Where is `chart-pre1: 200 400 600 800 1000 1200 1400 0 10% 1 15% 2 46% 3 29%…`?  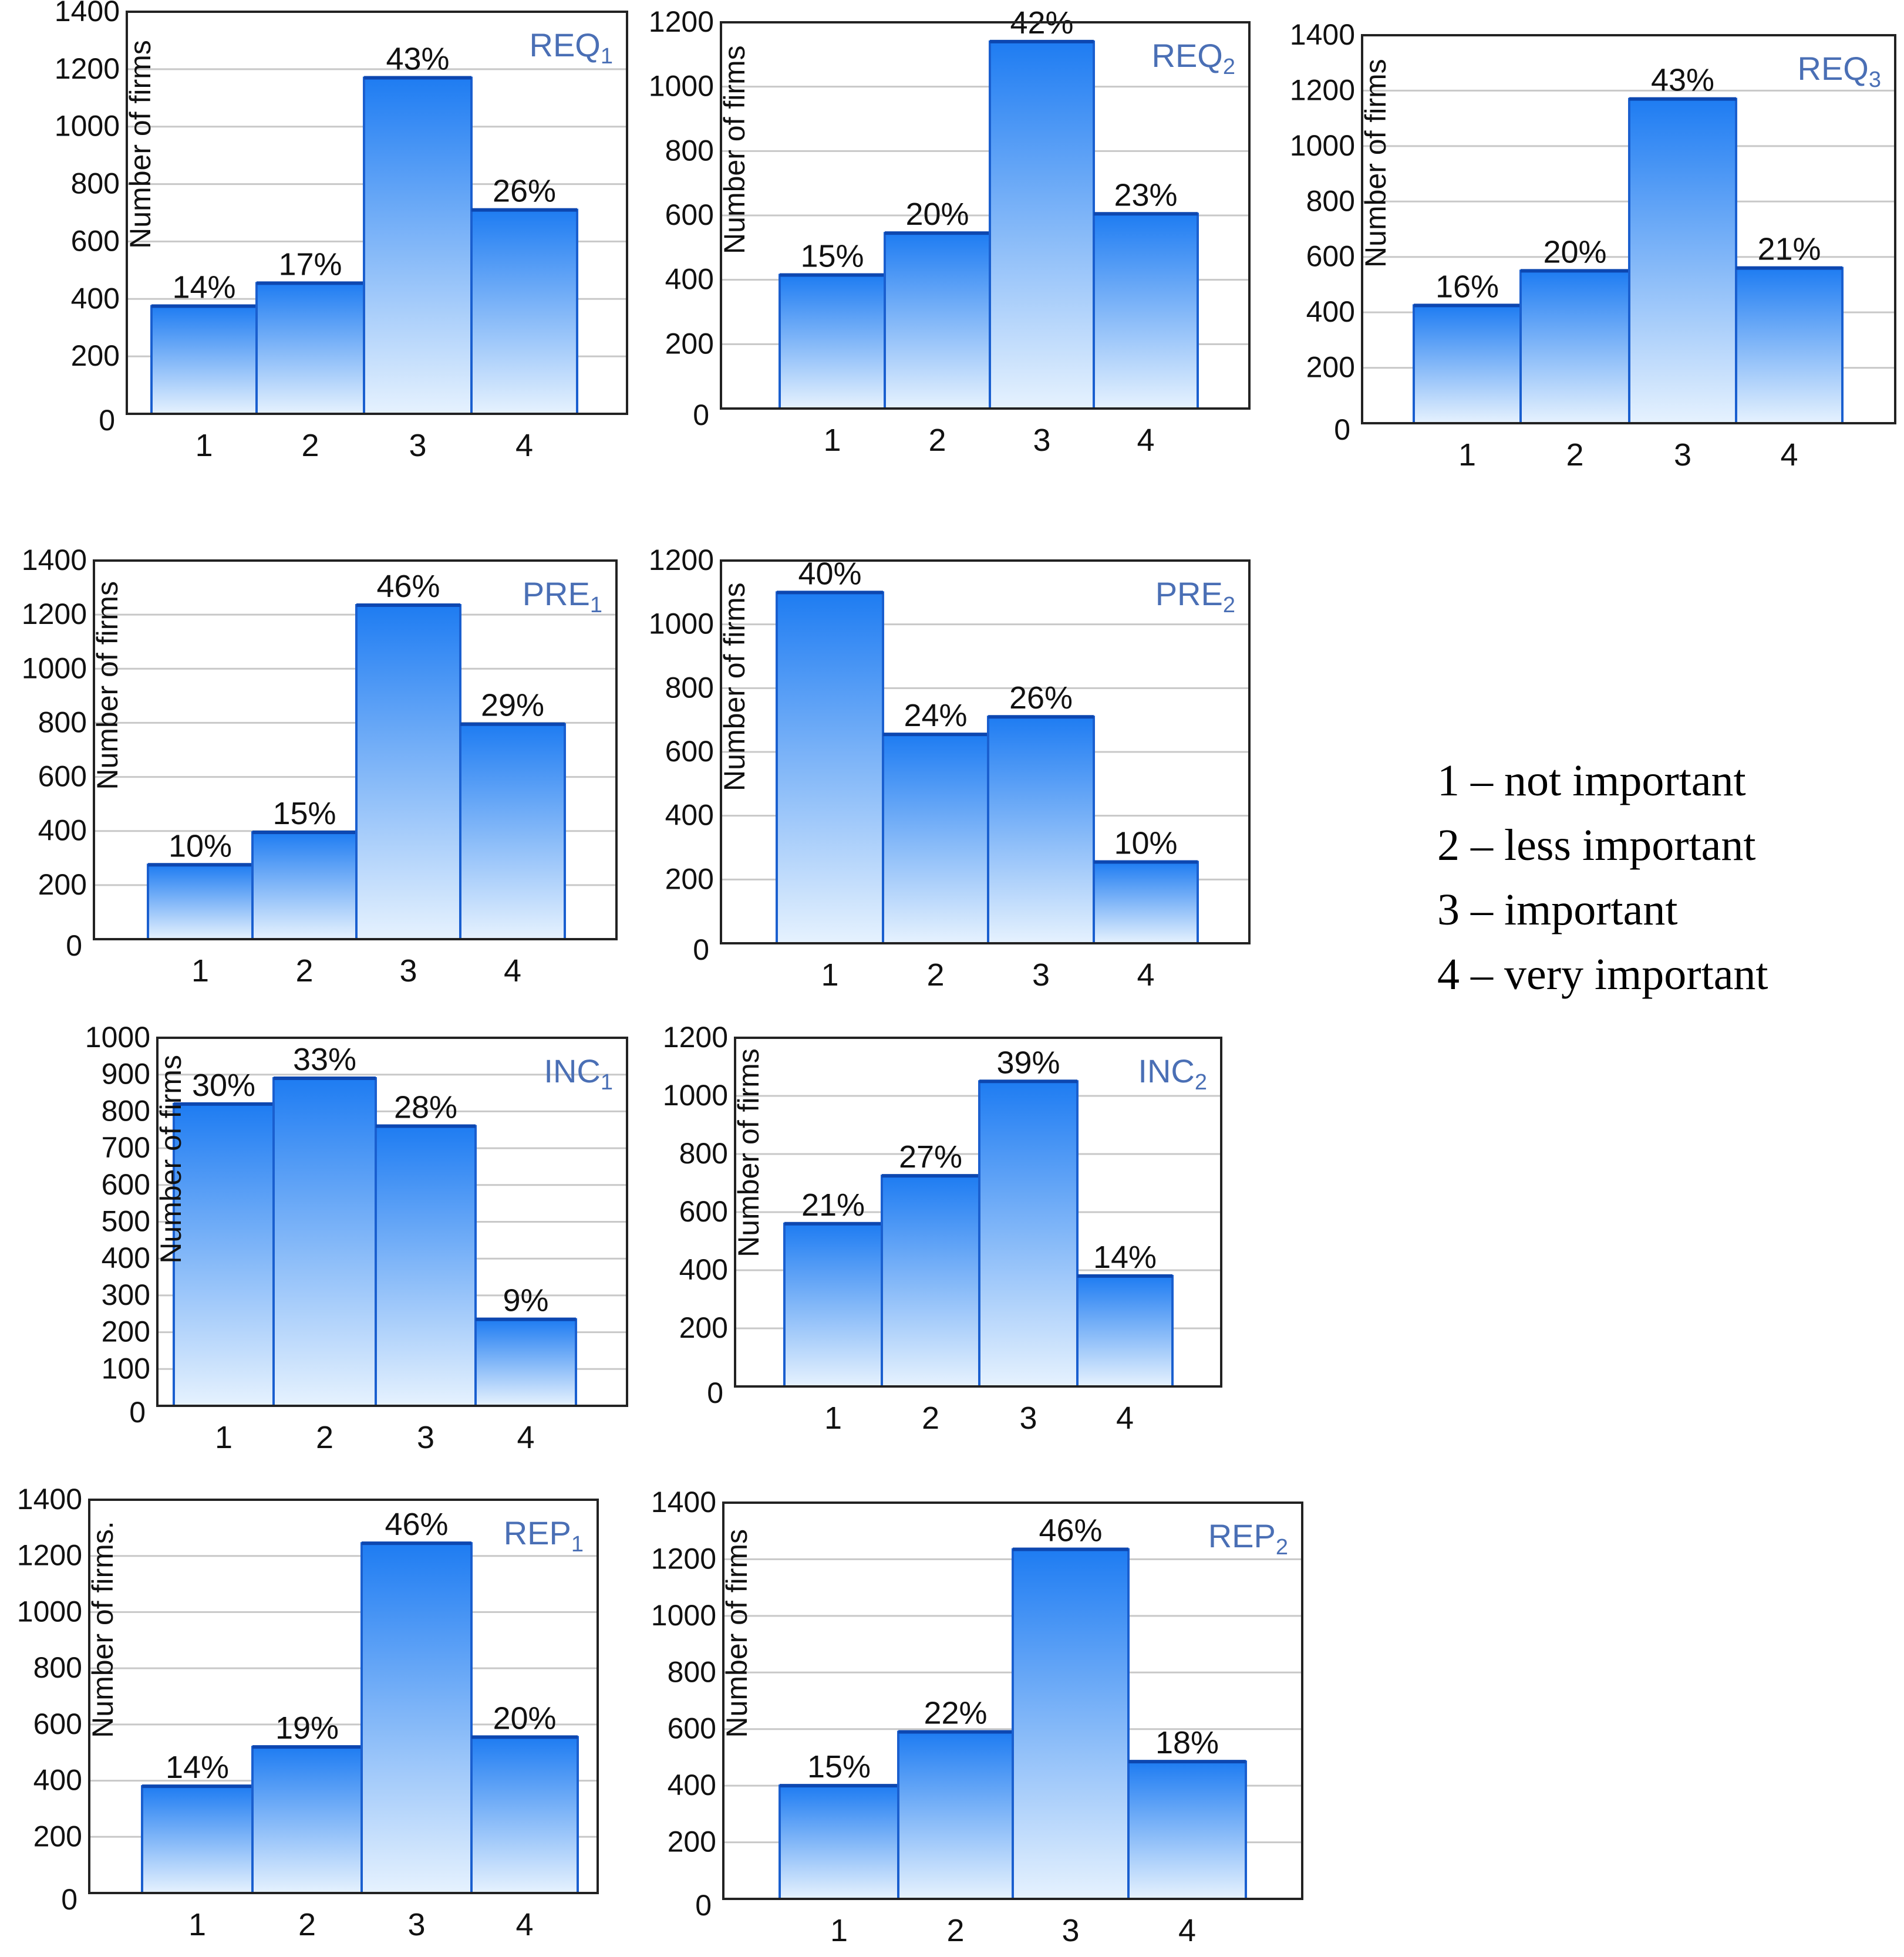
chart-pre1: 200 400 600 800 1000 1200 1400 0 10% 1 15% 2 46% 3 29%… is located at coordinates (320, 766).